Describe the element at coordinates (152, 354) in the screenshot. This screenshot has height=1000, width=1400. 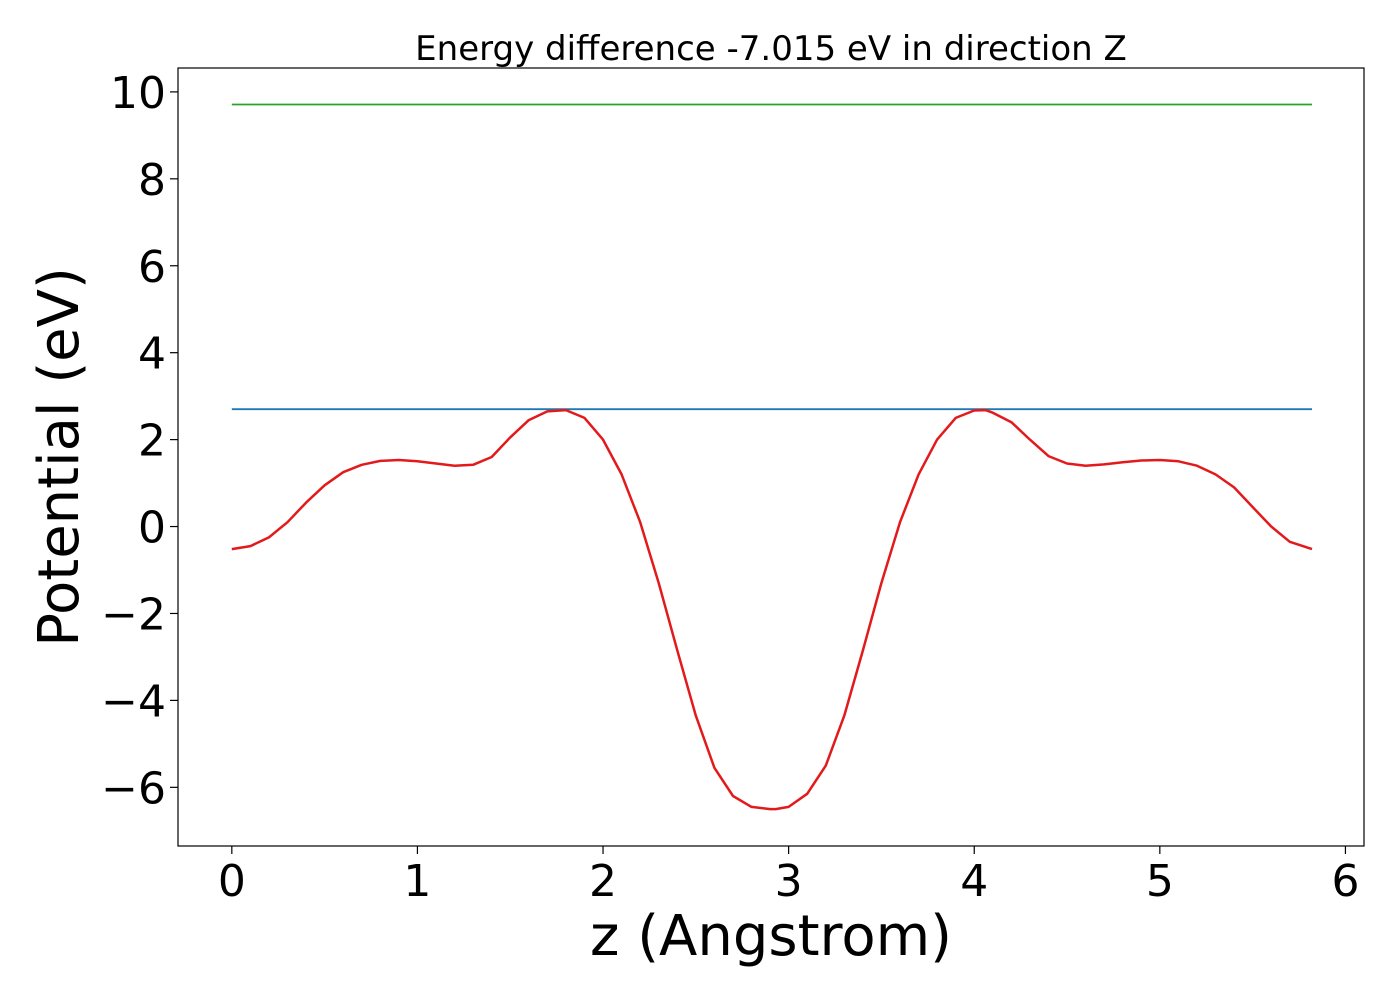
I see `y-tick-label: 4` at that location.